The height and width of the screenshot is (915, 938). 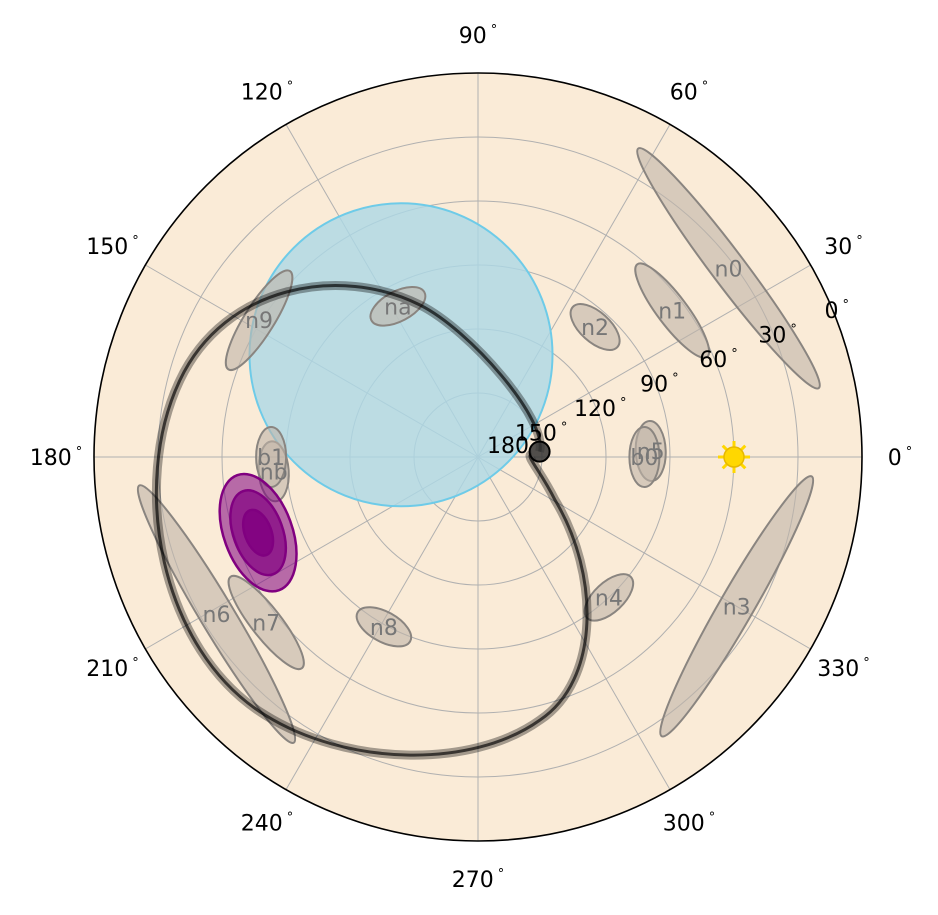 What do you see at coordinates (56, 458) in the screenshot?
I see `theta-tick-180: 180 °` at bounding box center [56, 458].